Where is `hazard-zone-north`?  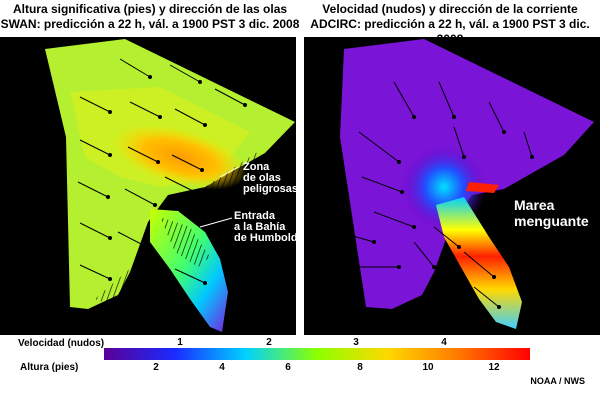 hazard-zone-north is located at coordinates (233, 177).